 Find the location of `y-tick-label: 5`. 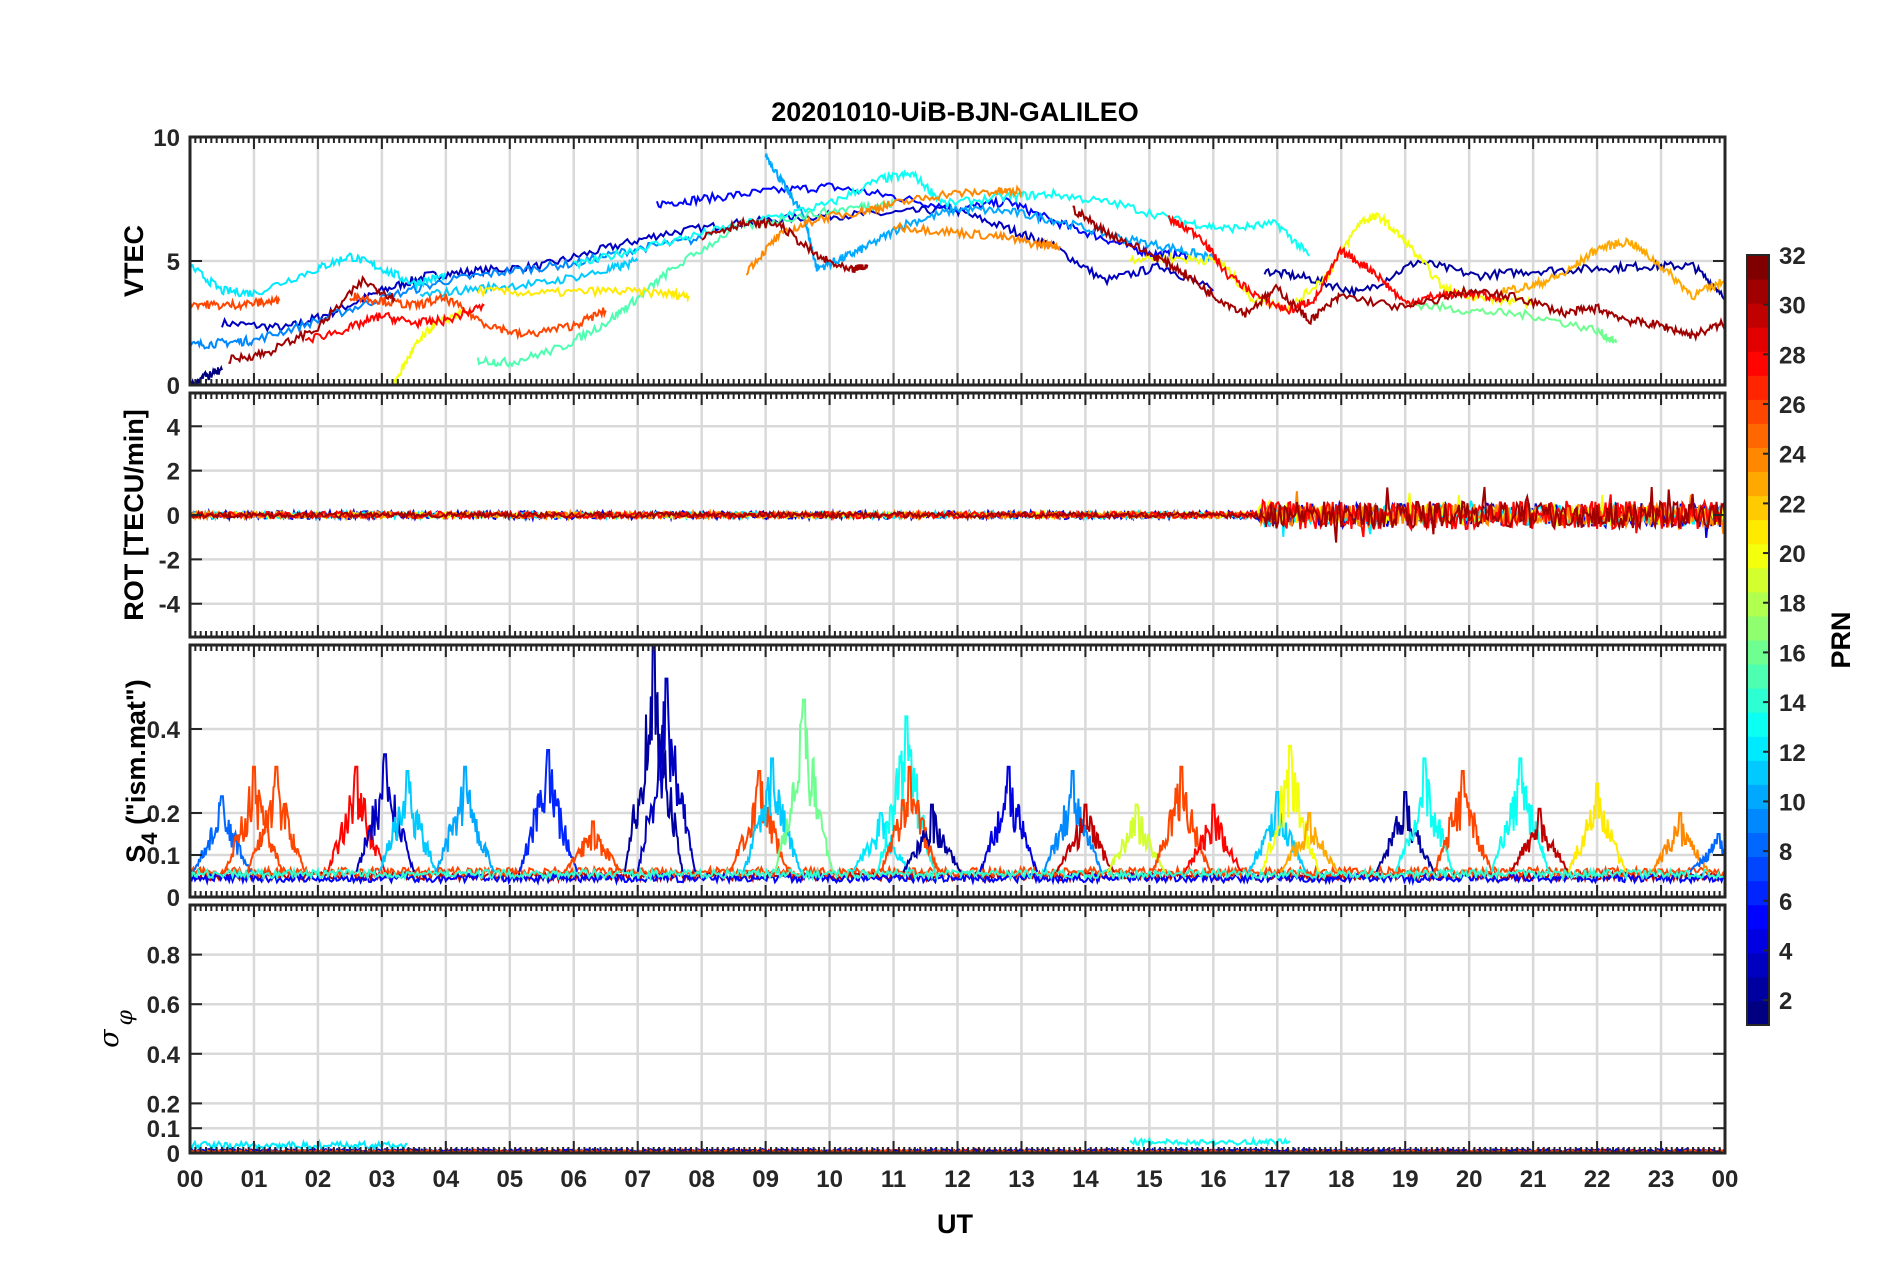

y-tick-label: 5 is located at coordinates (173, 262).